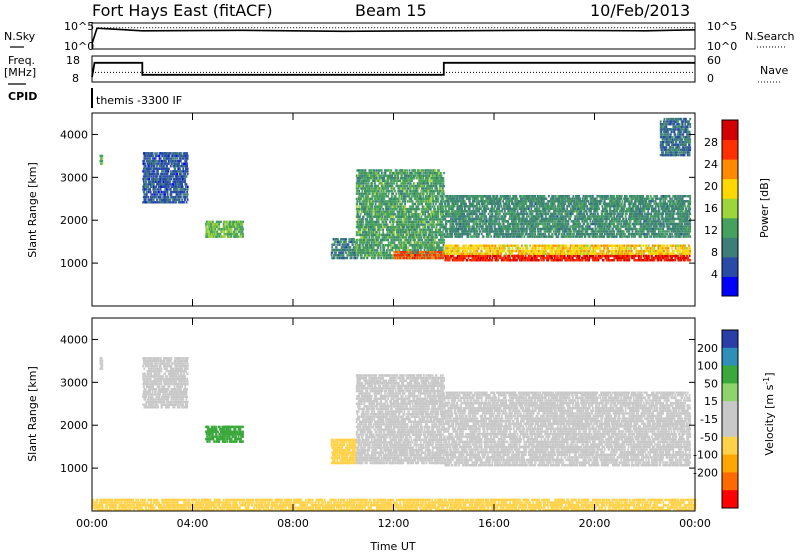 Image resolution: width=800 pixels, height=554 pixels. What do you see at coordinates (399, 36) in the screenshot?
I see `noise-panel: N.Sky 10^5 10^0 10^5 10^0 N.Search` at bounding box center [399, 36].